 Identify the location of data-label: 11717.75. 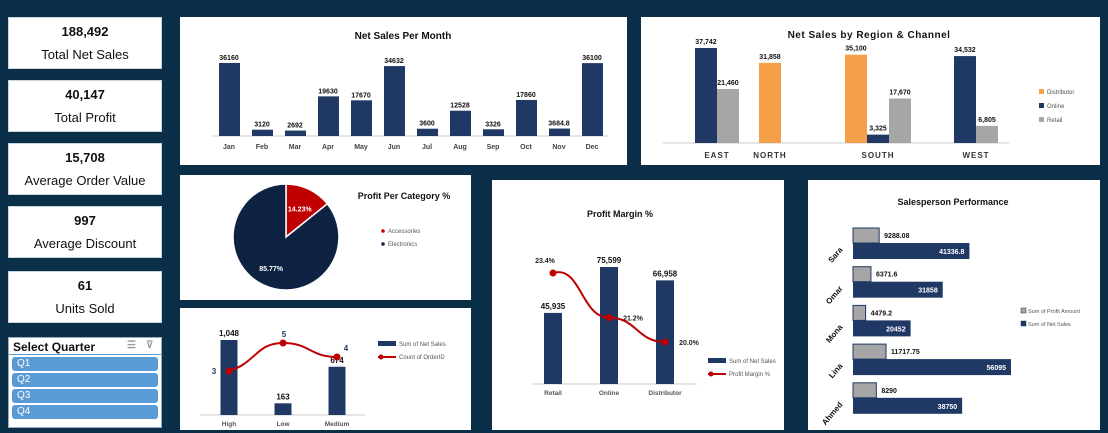
(905, 352).